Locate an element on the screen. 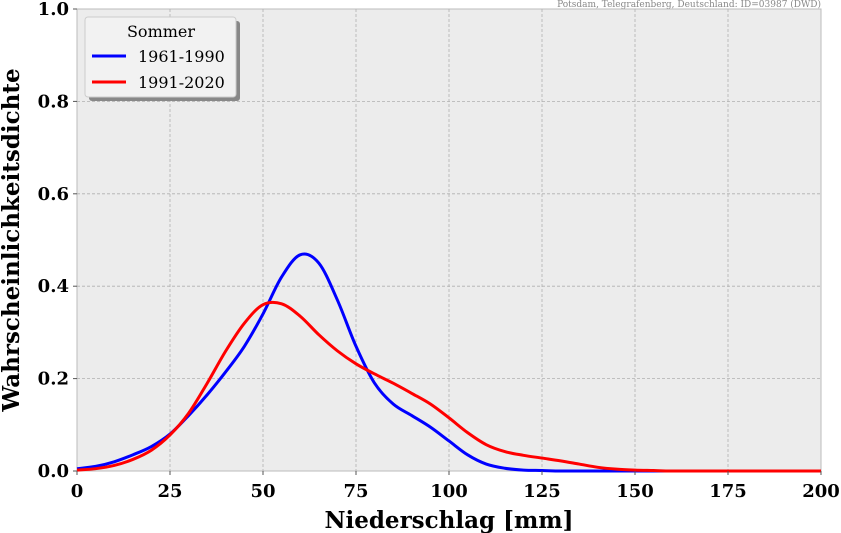 The height and width of the screenshot is (533, 841). x-tick-label: 175 is located at coordinates (728, 491).